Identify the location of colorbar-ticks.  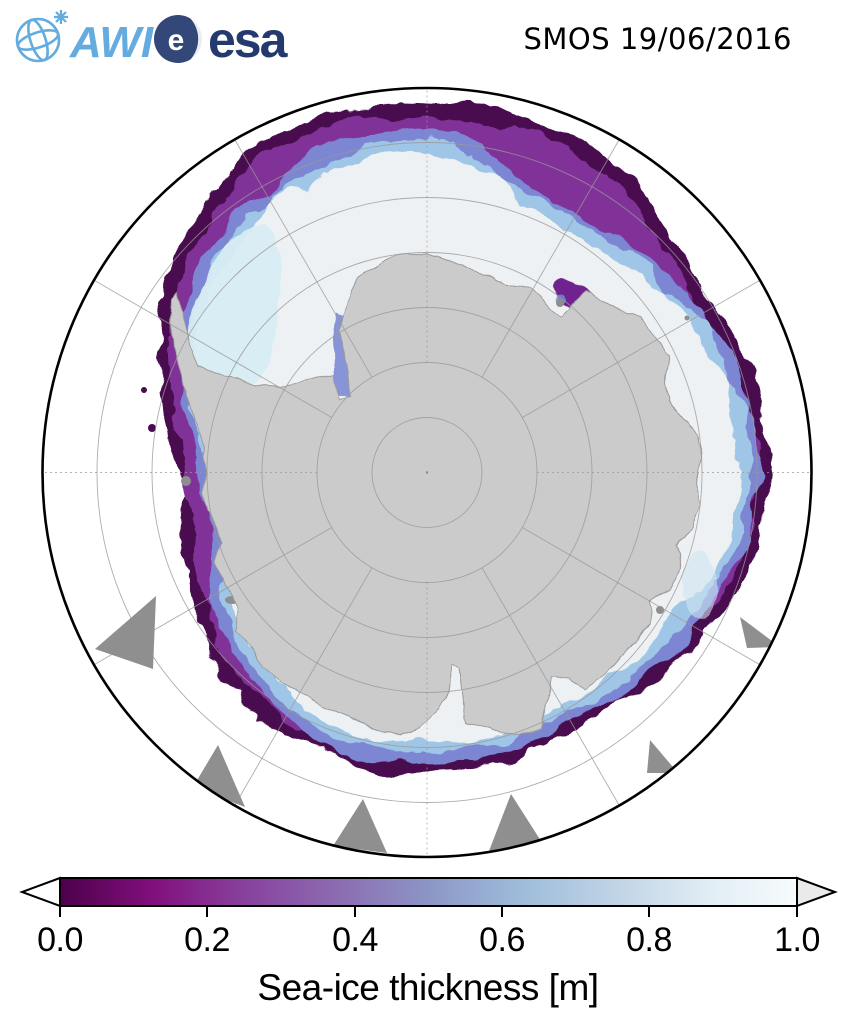
(428, 911).